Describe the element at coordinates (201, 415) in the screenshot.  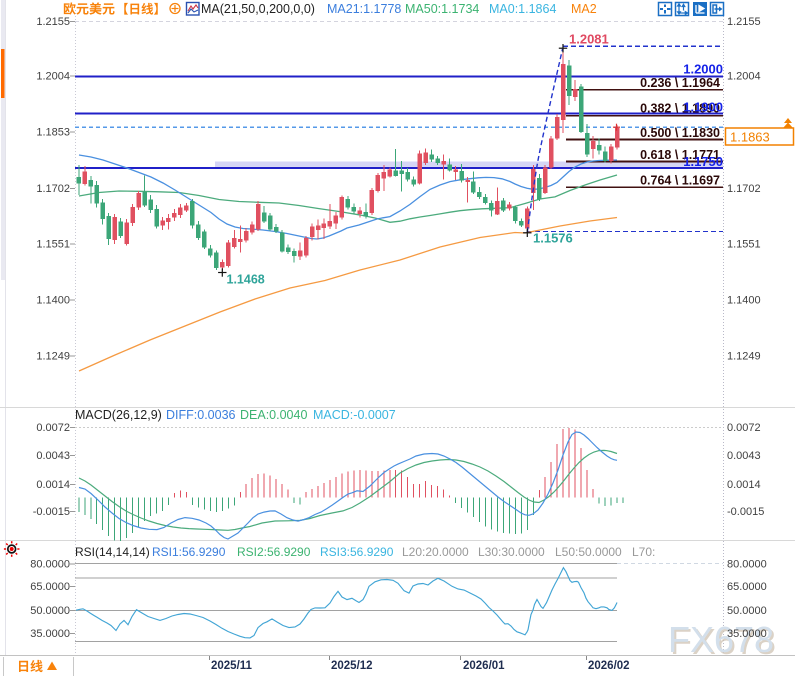
I see `svg-text: DIFF:0.0036` at that location.